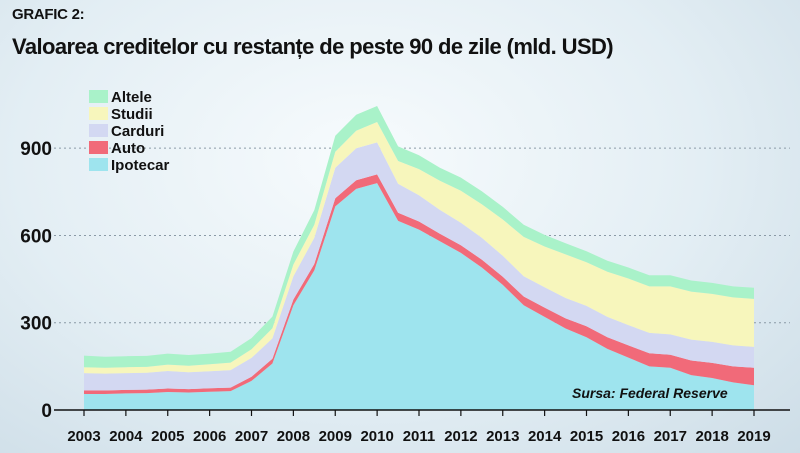 The height and width of the screenshot is (453, 800). I want to click on x-tick-label: 2019, so click(753, 436).